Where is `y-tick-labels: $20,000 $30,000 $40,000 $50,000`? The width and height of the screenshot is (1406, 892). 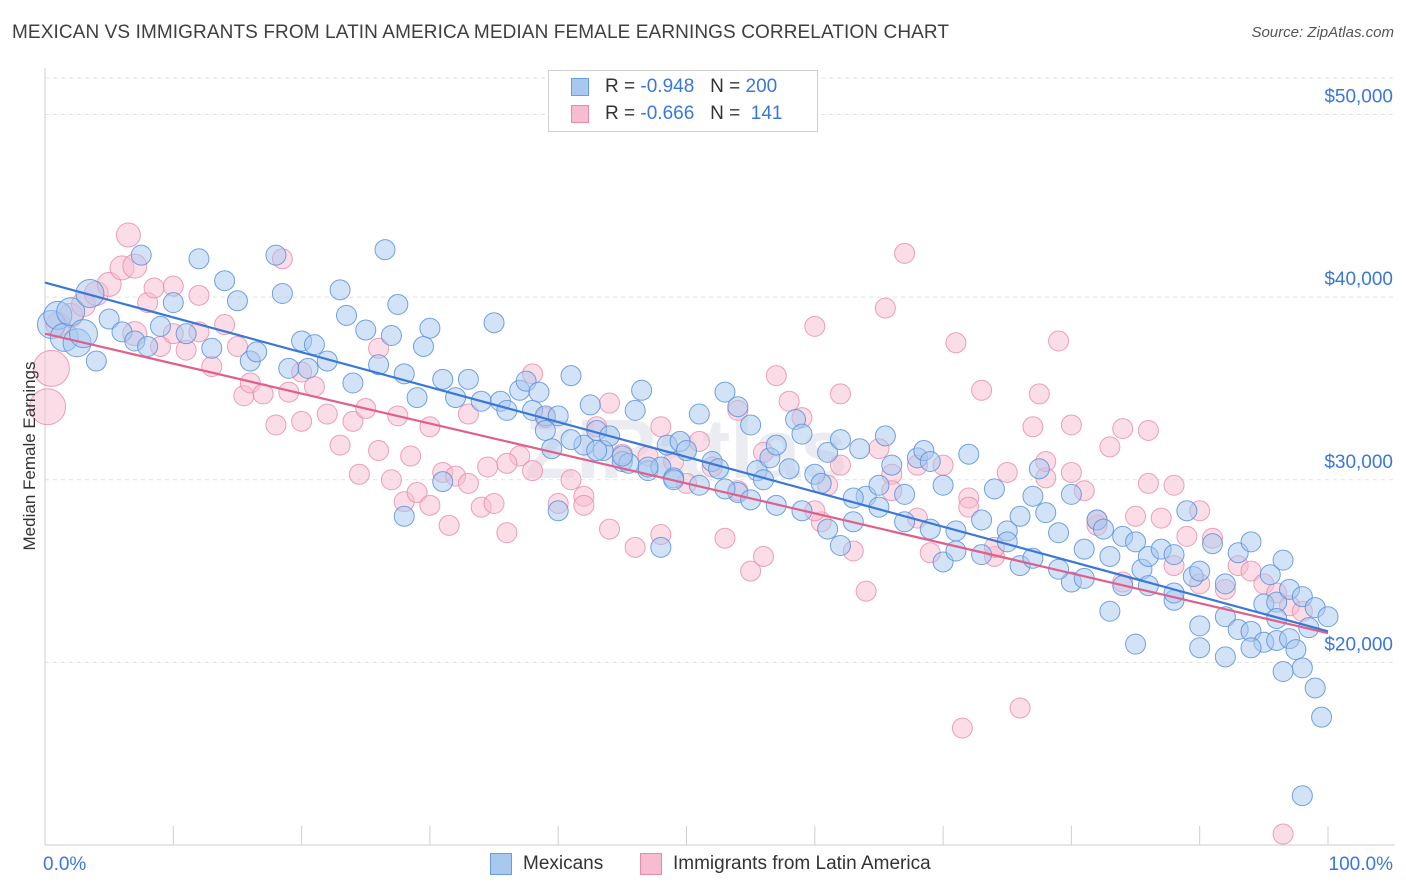 y-tick-labels: $20,000 $30,000 $40,000 $50,000 is located at coordinates (1358, 371).